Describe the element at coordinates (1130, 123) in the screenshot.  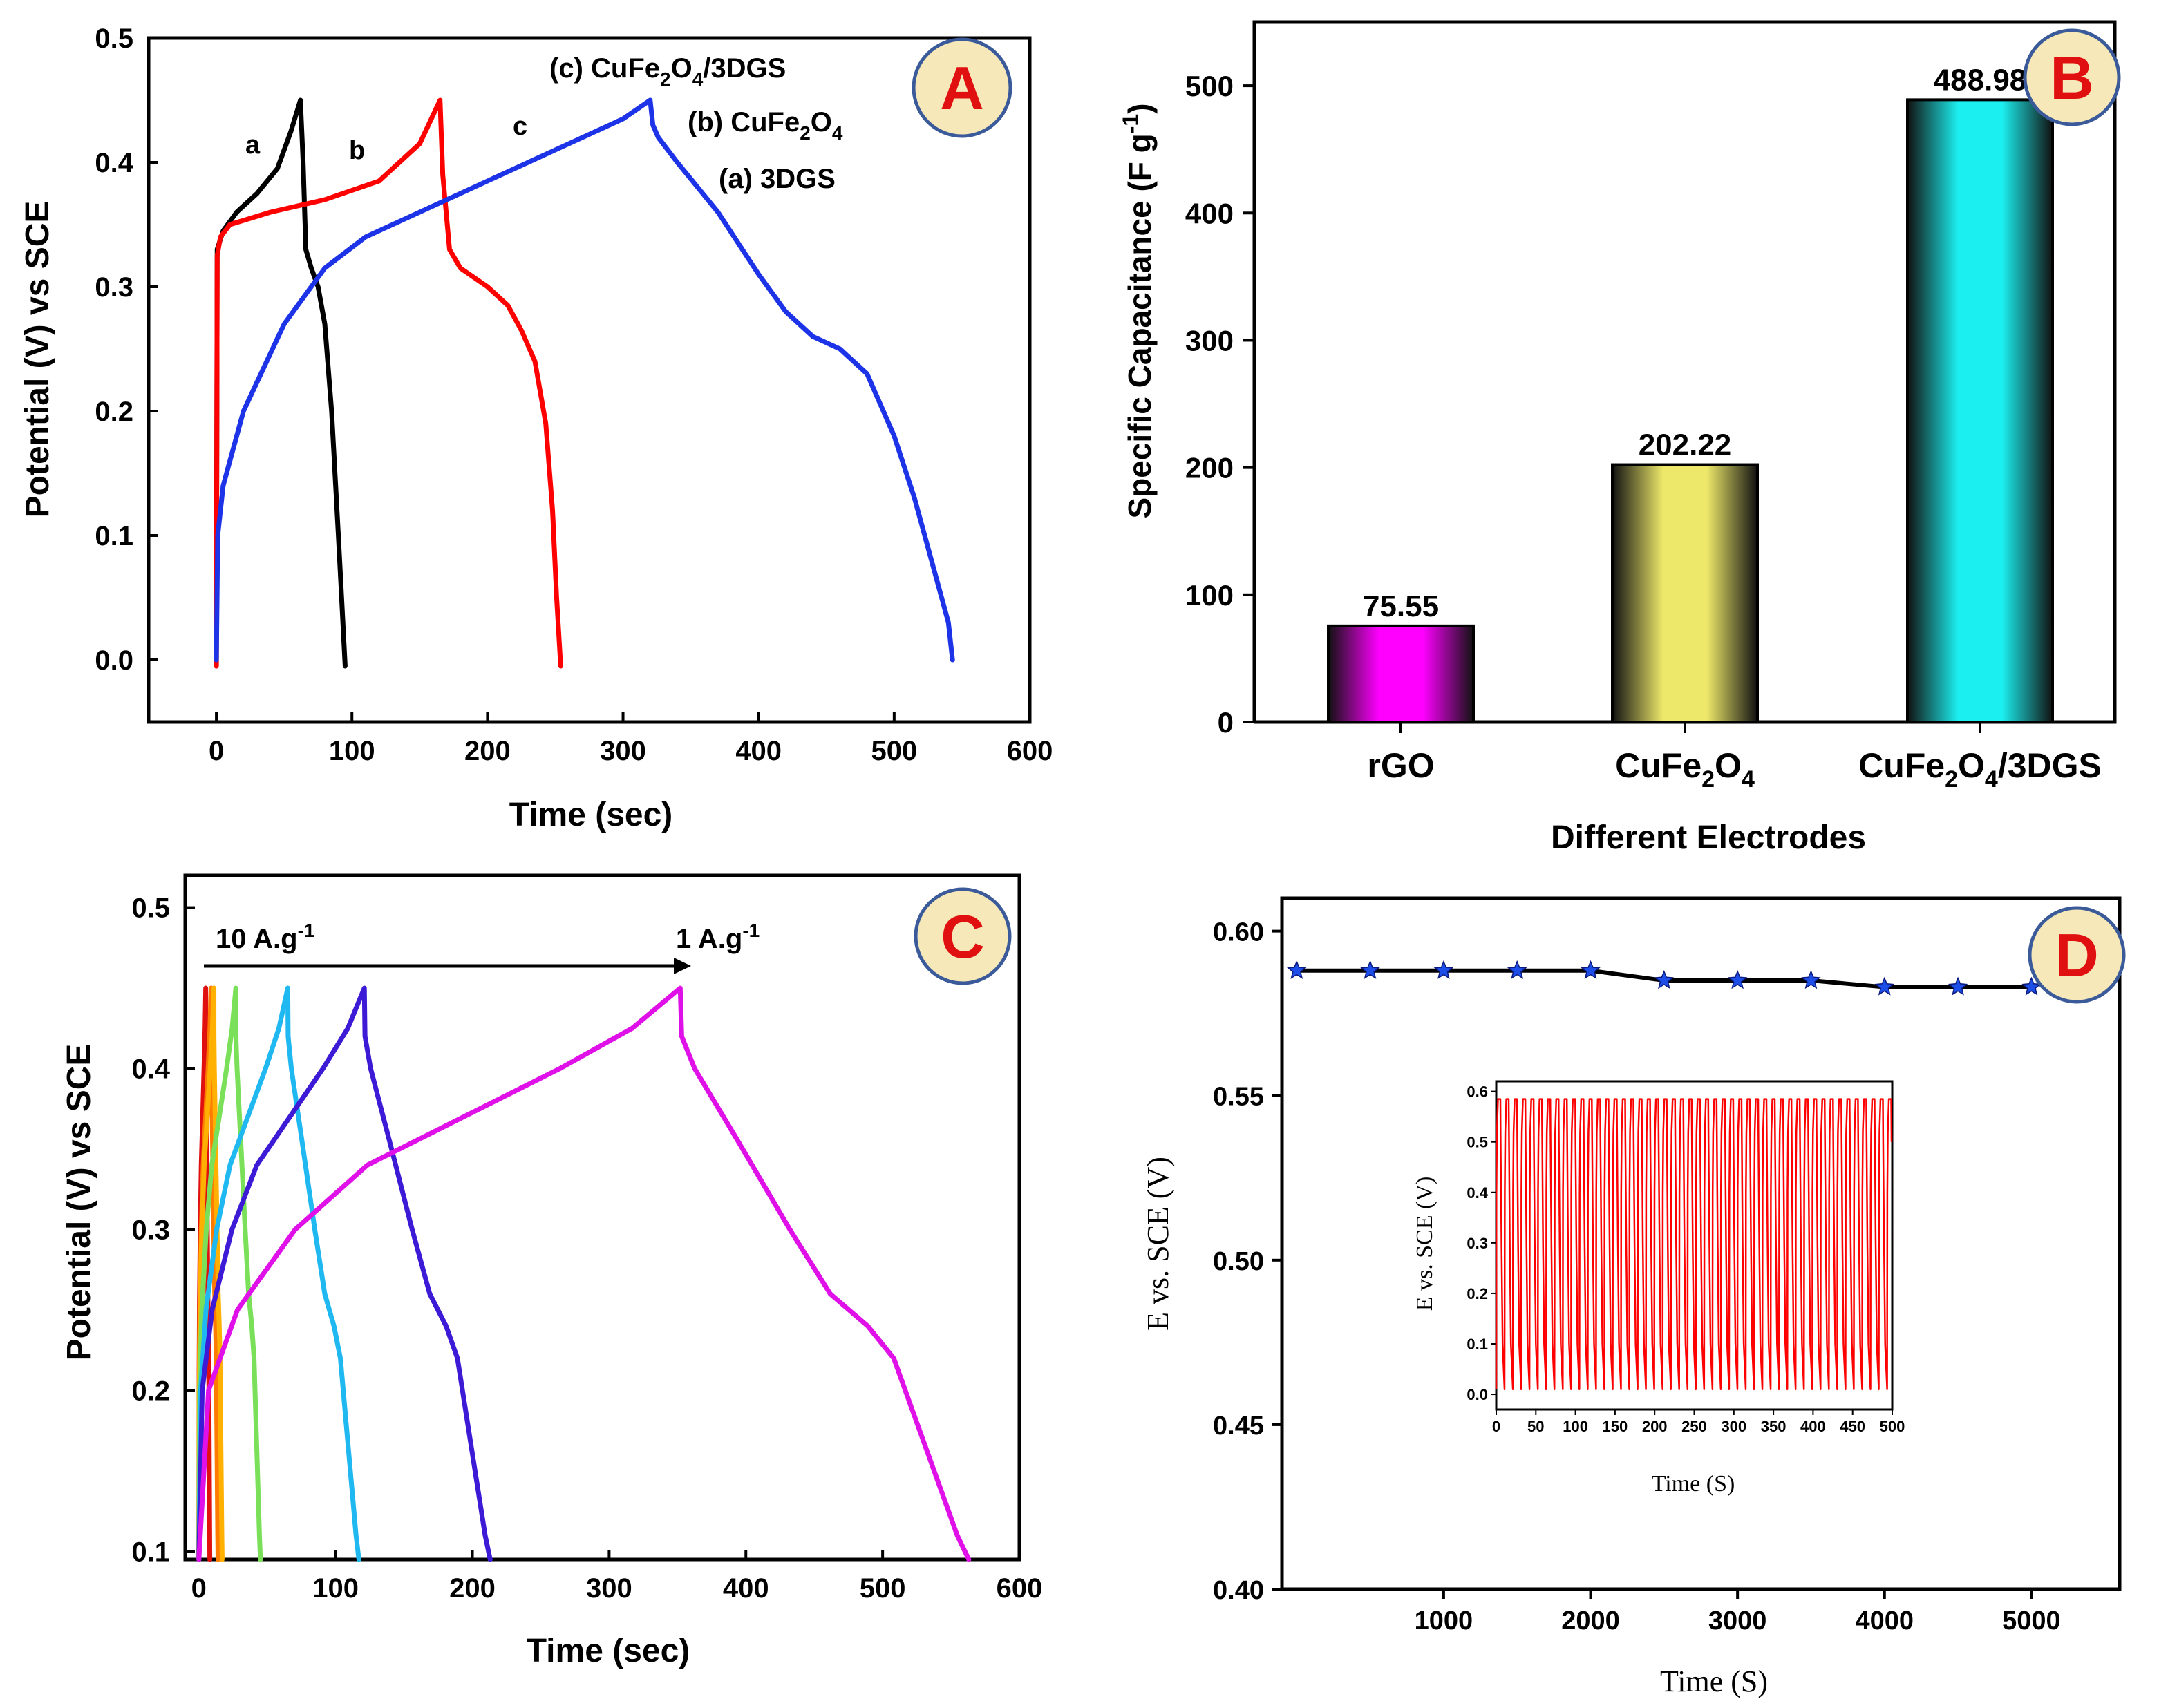
I see `panel-b-y-axis-label-sup: -1` at that location.